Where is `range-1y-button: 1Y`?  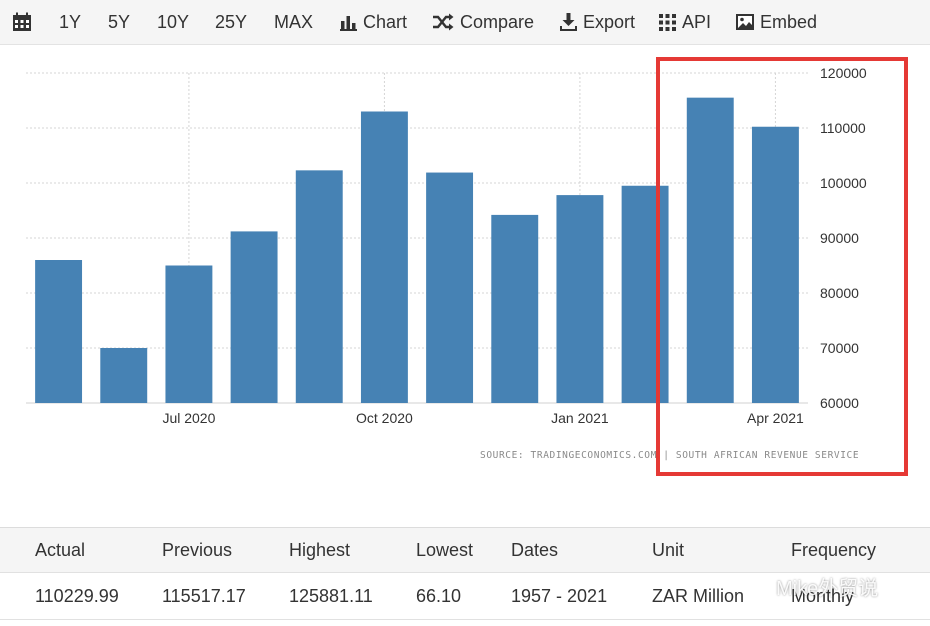
range-1y-button: 1Y is located at coordinates (70, 22).